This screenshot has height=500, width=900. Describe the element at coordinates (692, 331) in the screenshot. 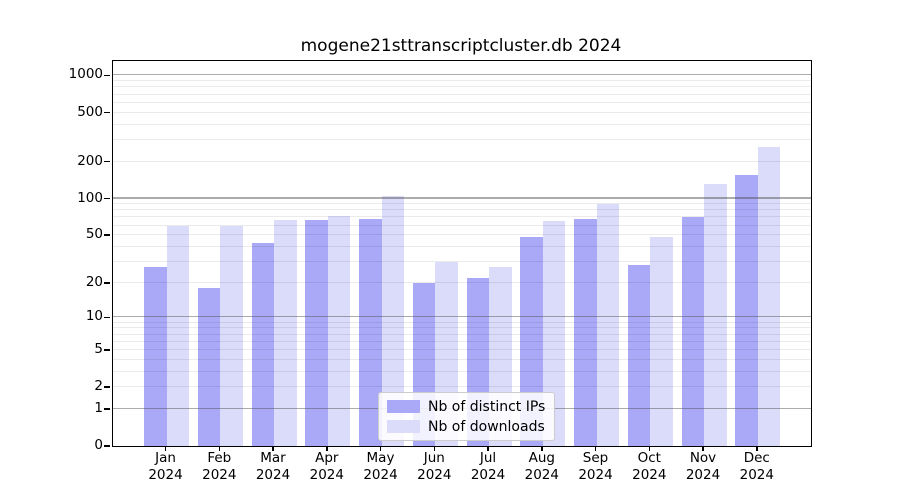

I see `bar-nb-of-distinct-ips-nov` at that location.